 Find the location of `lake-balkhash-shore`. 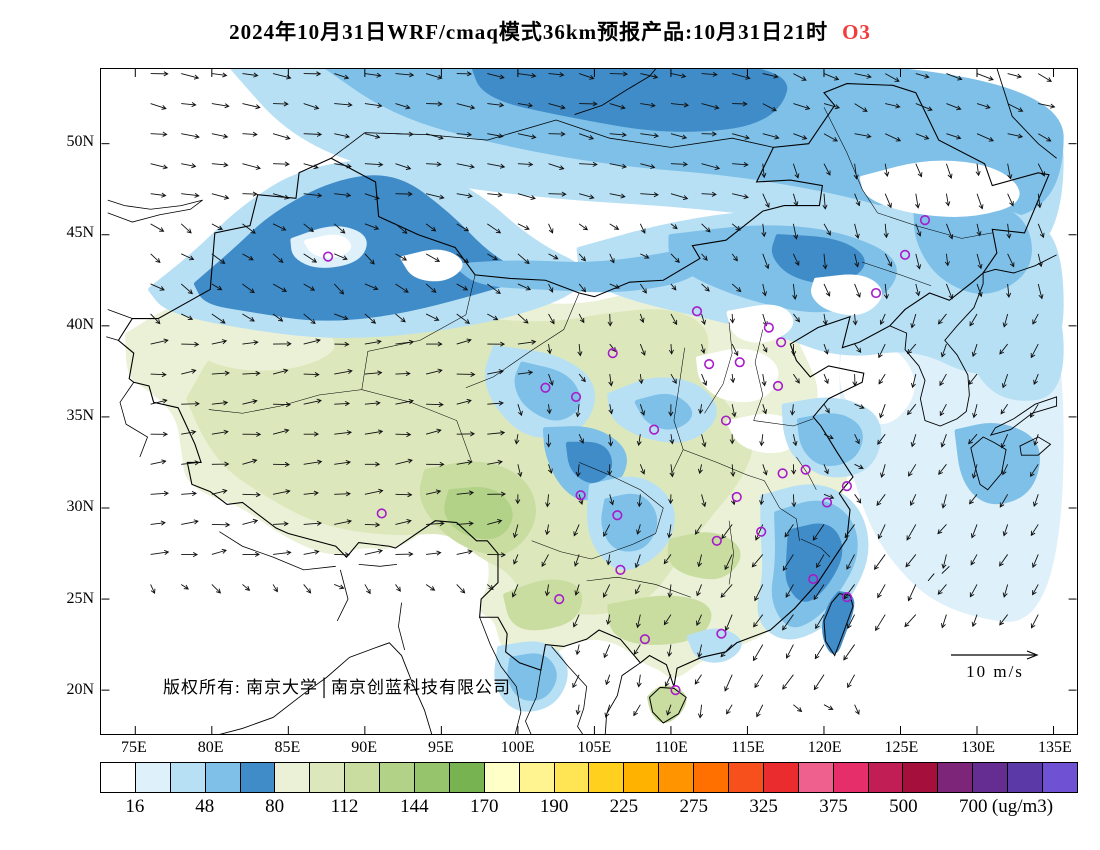

lake-balkhash-shore is located at coordinates (155, 211).